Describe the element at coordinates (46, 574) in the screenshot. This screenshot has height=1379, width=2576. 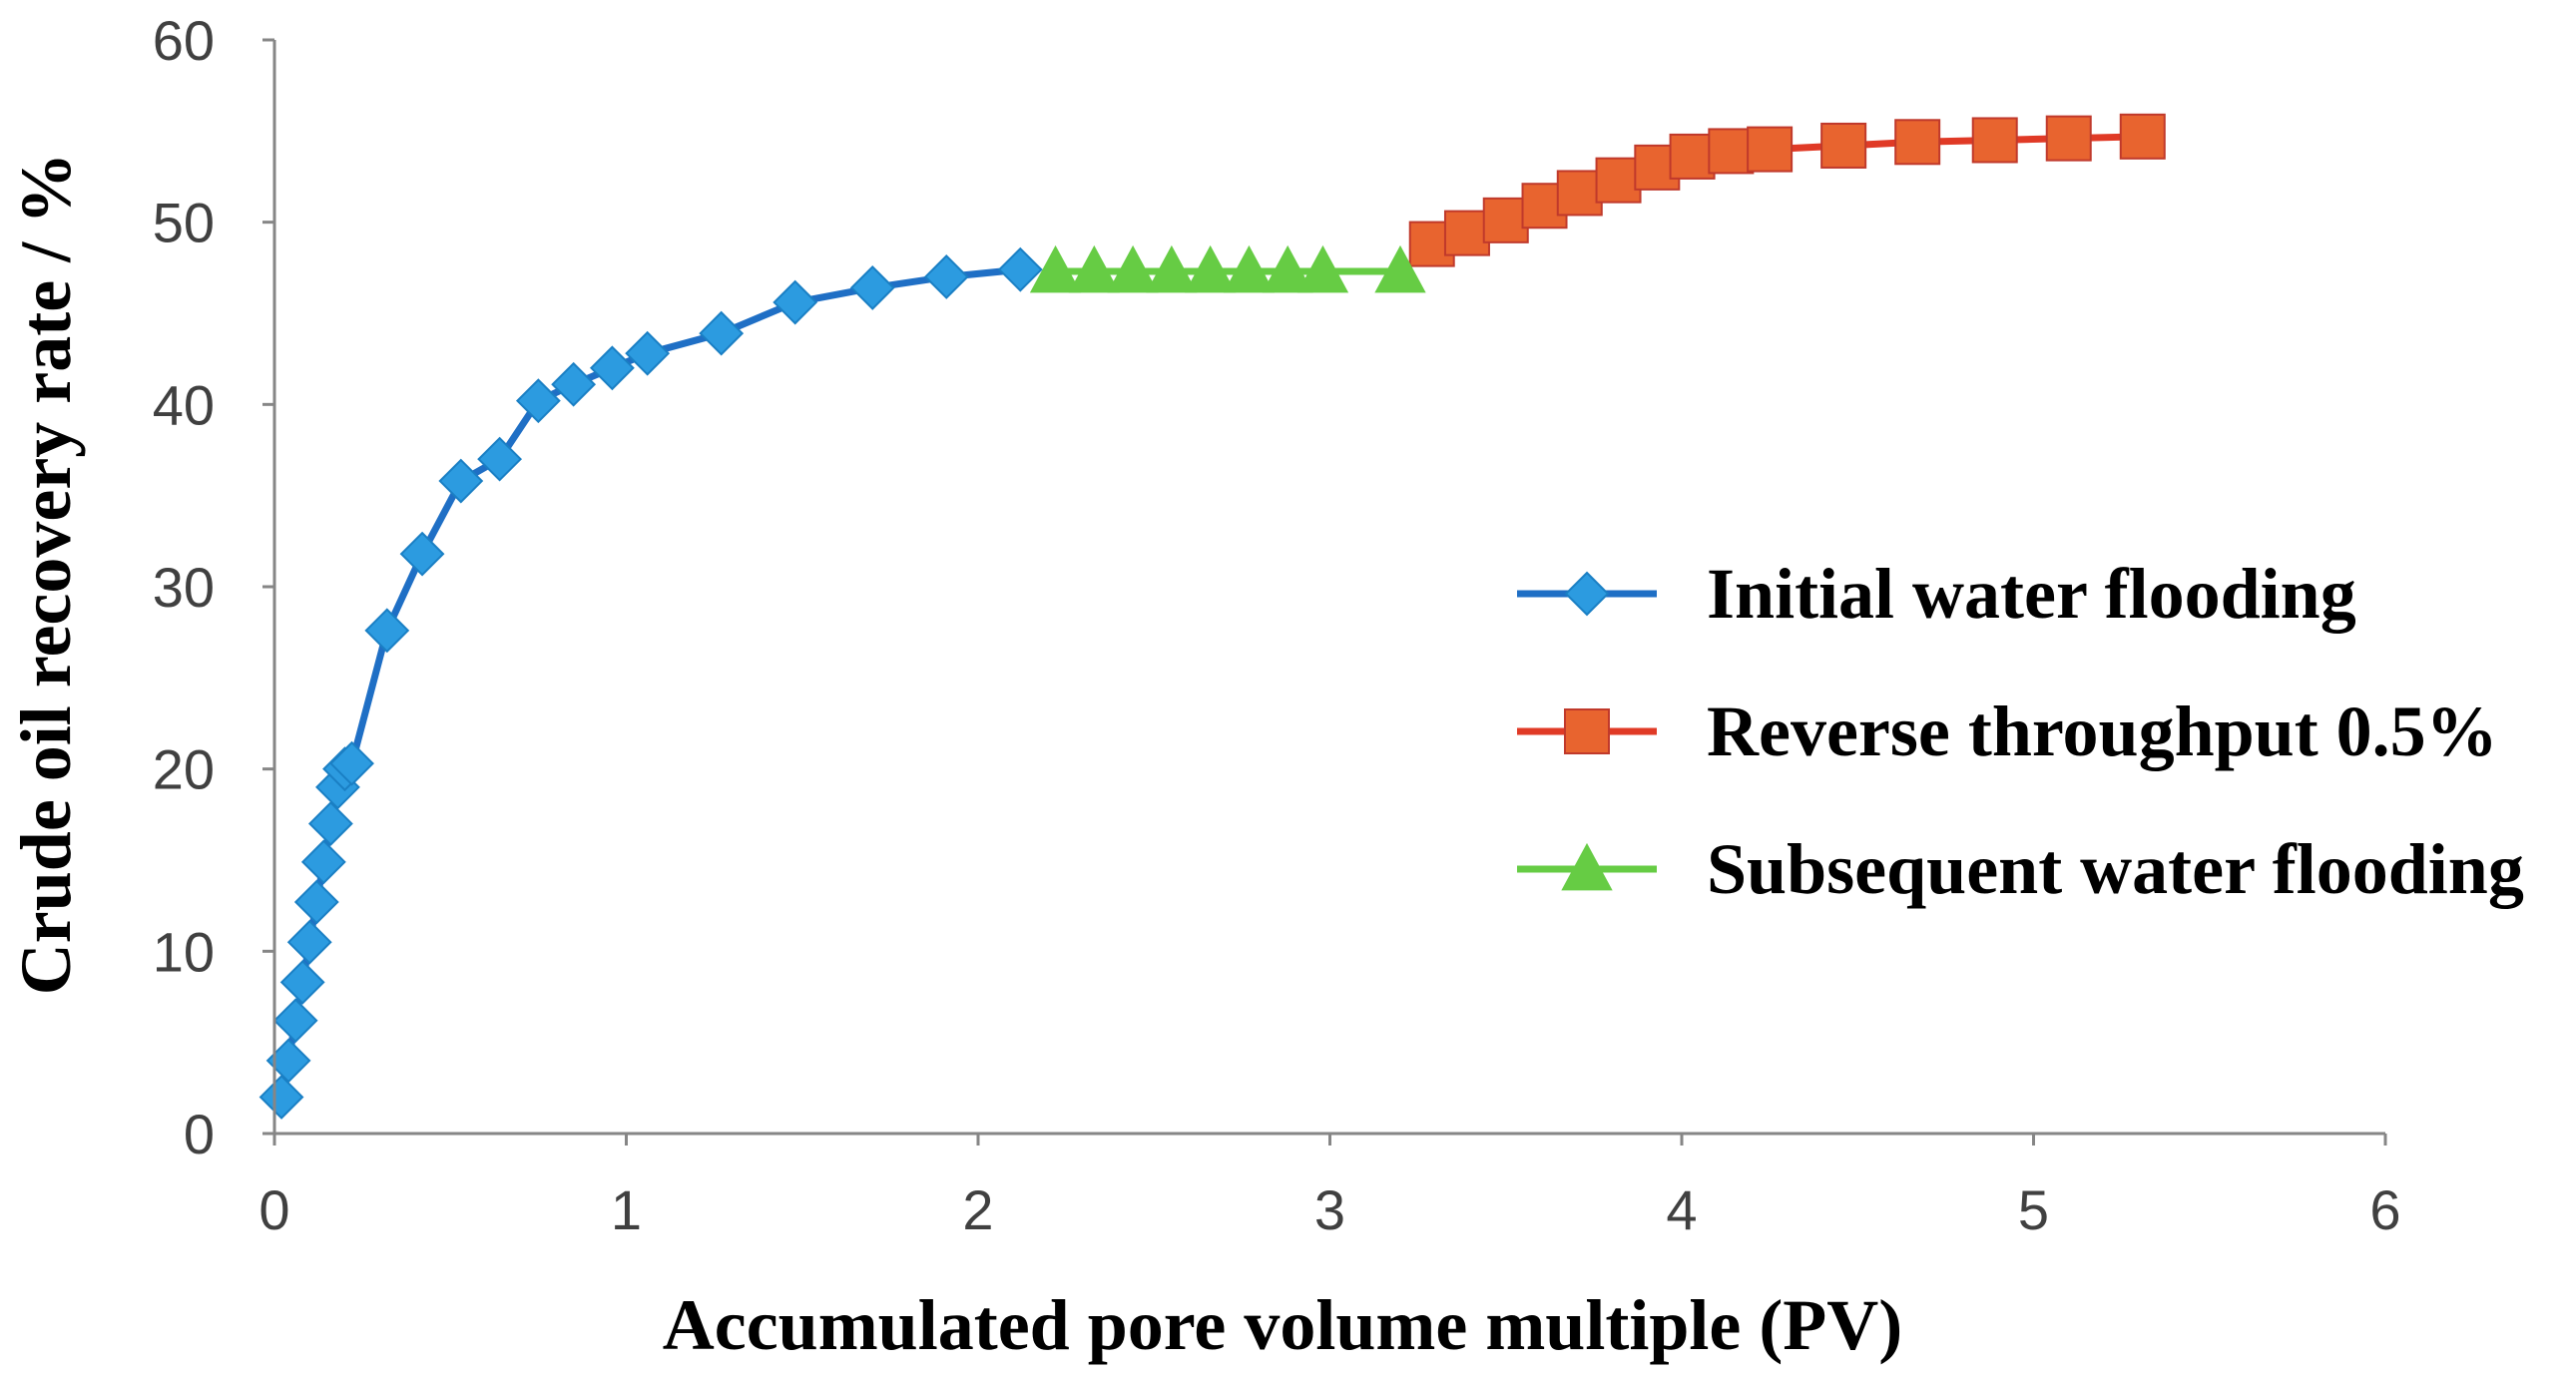
I see `y-axis-title: Crude oil recovery rate / %` at that location.